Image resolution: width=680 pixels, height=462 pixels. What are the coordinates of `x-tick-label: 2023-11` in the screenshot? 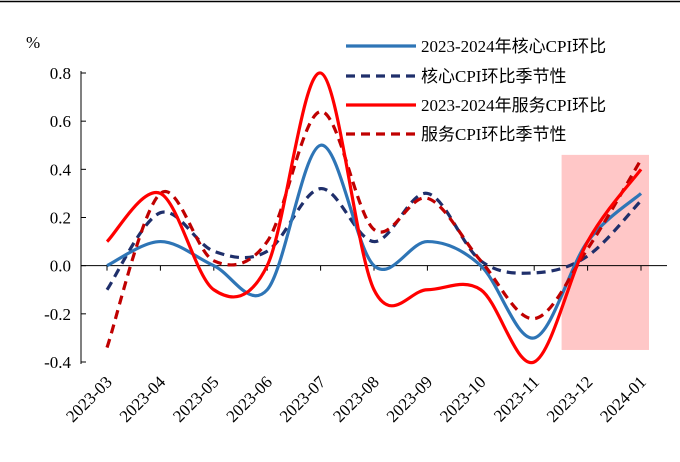 It's located at (516, 398).